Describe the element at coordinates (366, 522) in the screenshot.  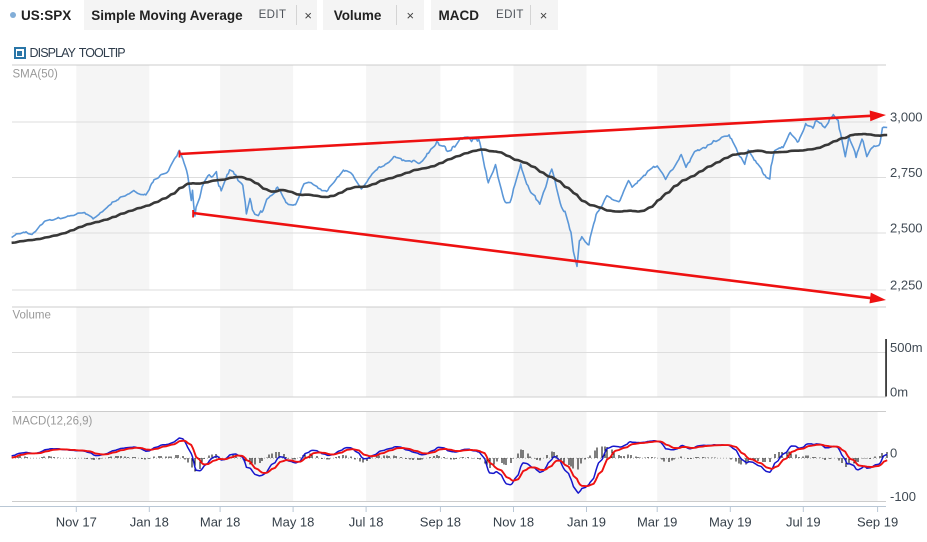
I see `svg-text: Jul 18` at that location.